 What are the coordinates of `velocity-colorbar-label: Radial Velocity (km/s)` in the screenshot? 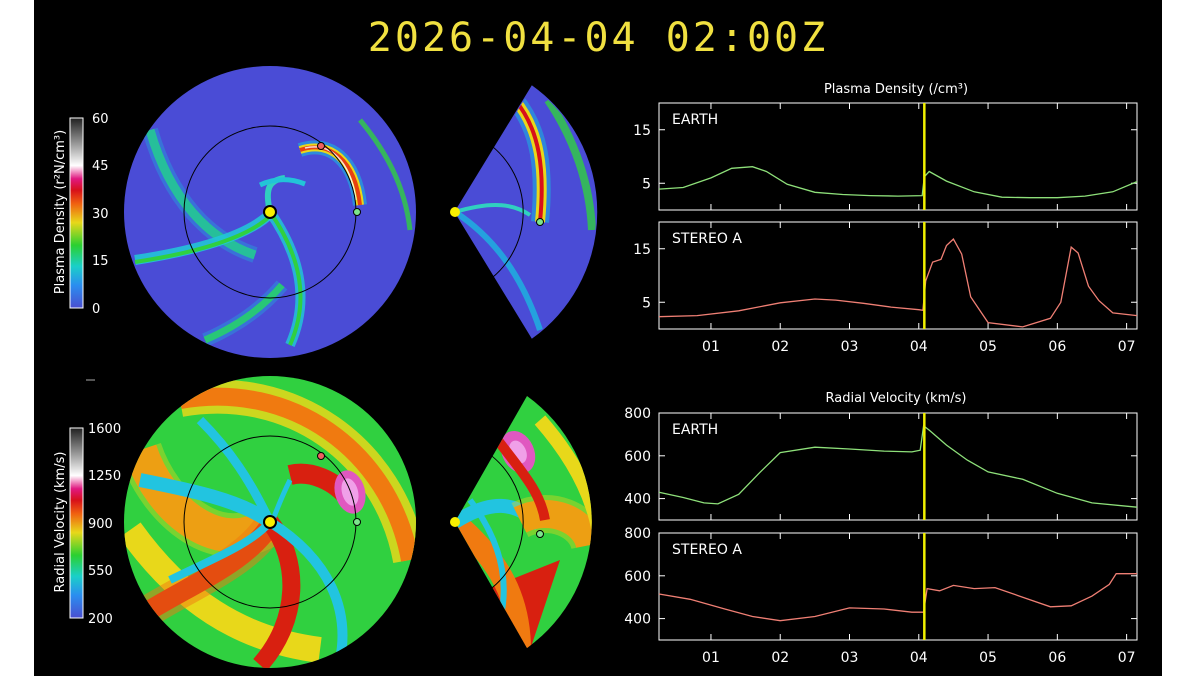 It's located at (60, 522).